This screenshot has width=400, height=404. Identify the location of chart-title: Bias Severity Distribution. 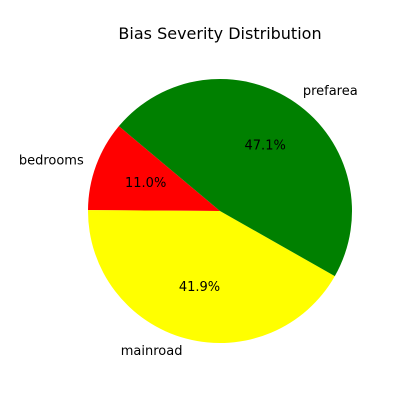
(219, 33).